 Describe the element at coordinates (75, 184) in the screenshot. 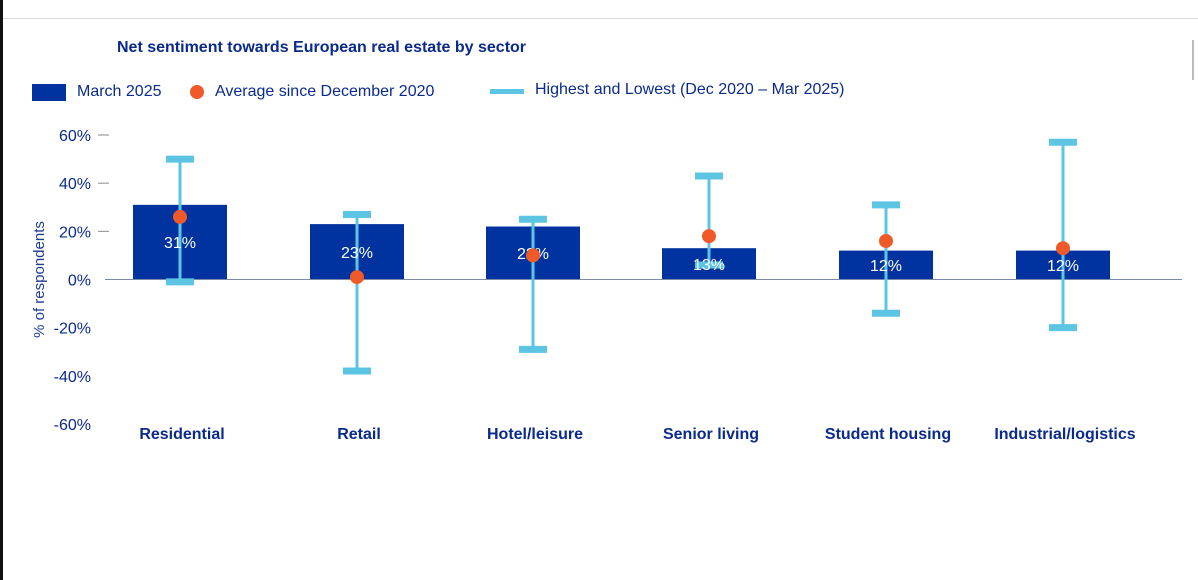

I see `y-tick-label: 40%` at that location.